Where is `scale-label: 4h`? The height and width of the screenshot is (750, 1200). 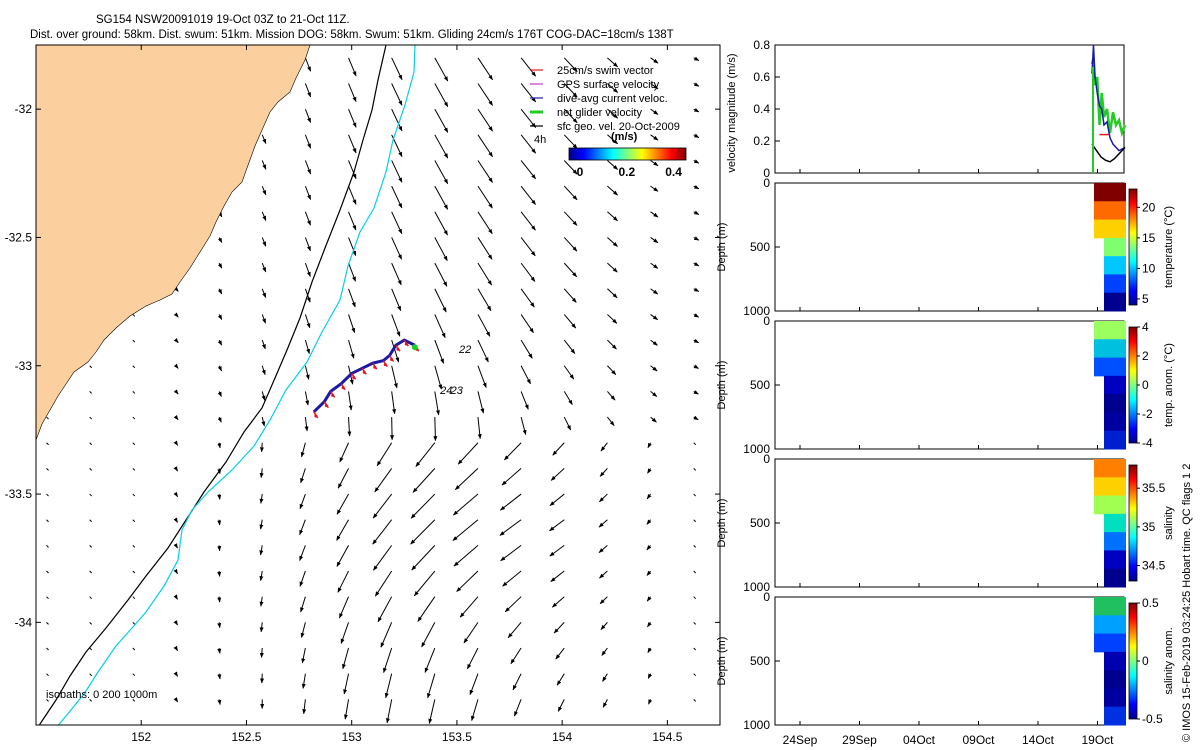 scale-label: 4h is located at coordinates (540, 140).